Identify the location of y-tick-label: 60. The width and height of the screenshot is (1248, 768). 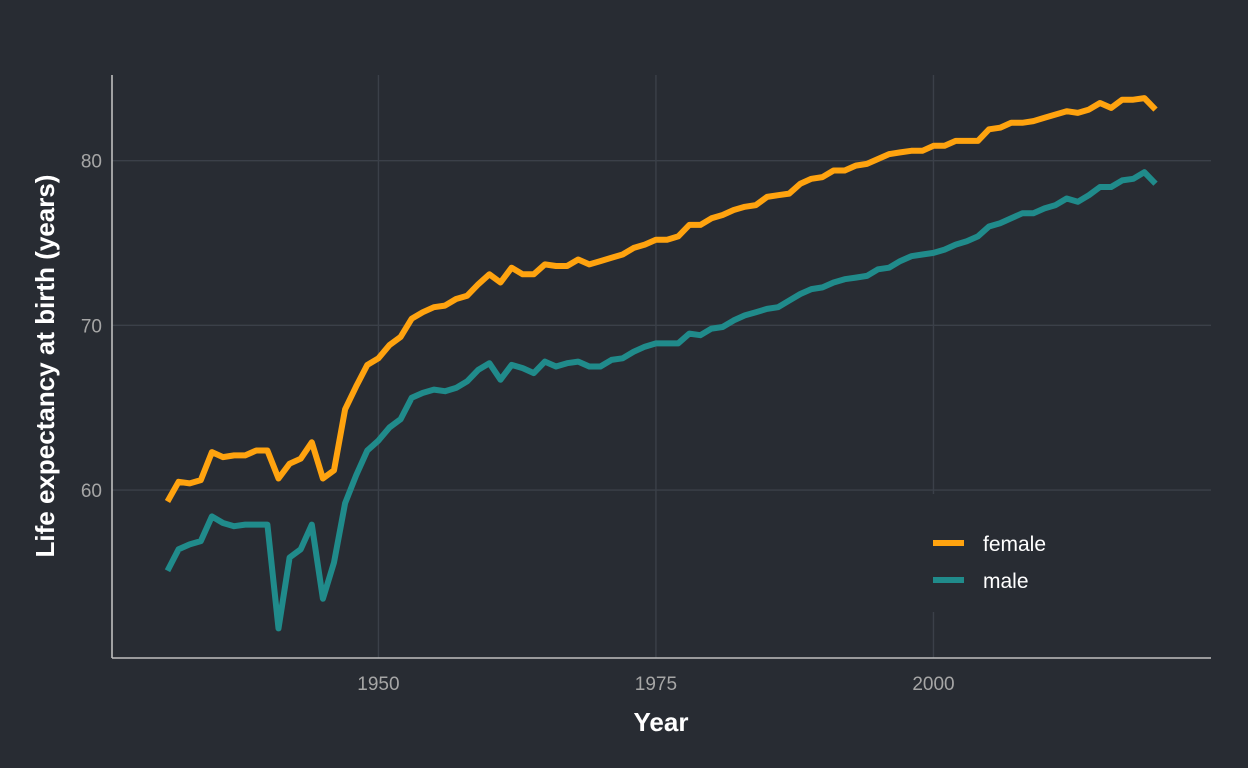
(91, 491).